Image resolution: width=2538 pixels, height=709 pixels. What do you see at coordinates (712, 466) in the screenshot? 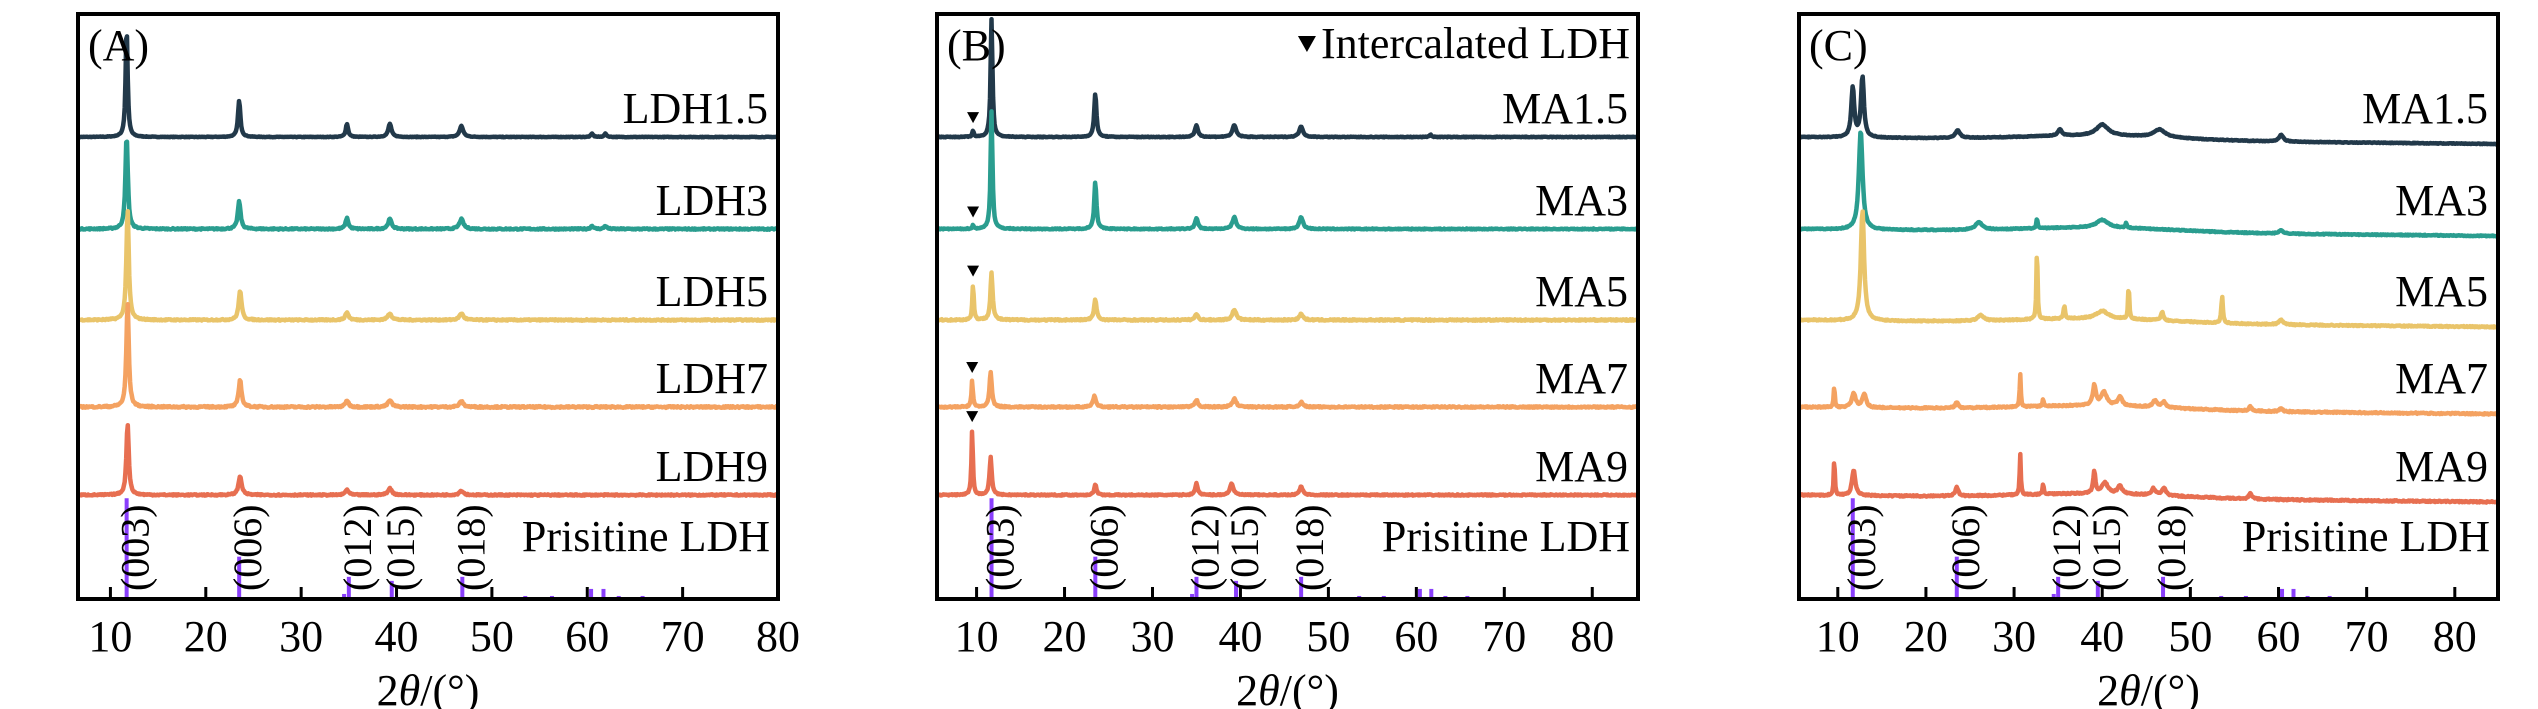
I see `series-label: LDH9` at bounding box center [712, 466].